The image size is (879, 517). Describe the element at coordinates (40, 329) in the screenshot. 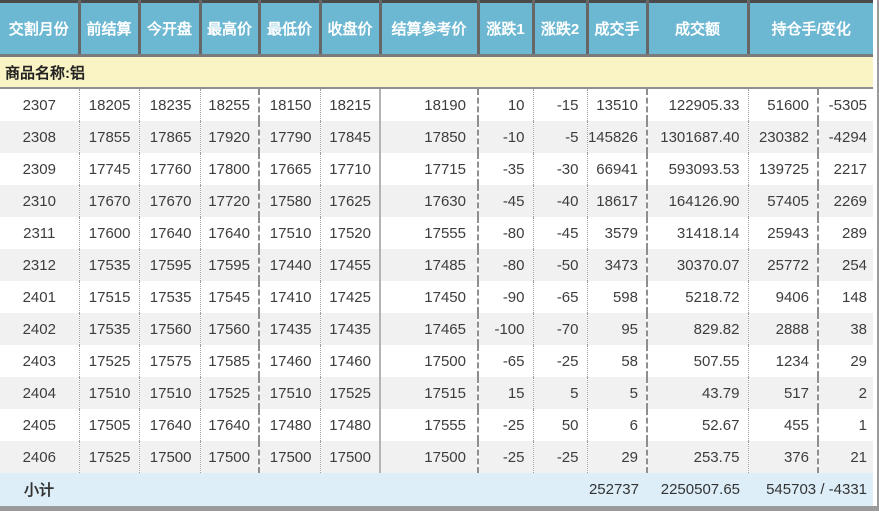

I see `cell-month: 2402` at that location.